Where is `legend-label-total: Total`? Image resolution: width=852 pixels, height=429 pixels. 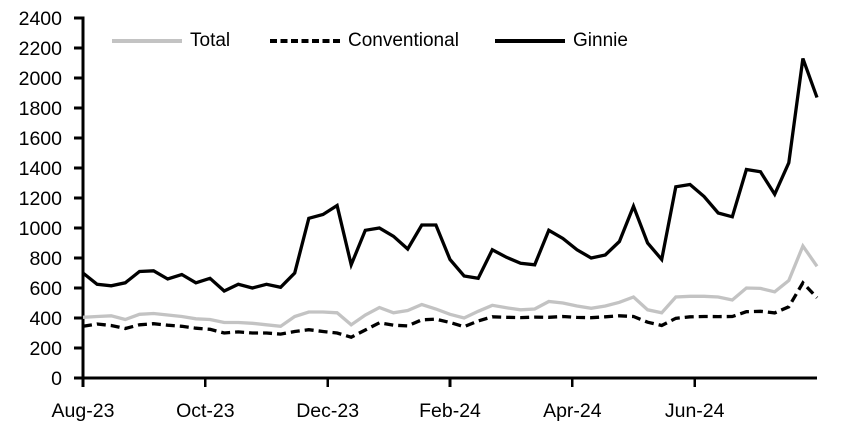 legend-label-total: Total is located at coordinates (210, 40).